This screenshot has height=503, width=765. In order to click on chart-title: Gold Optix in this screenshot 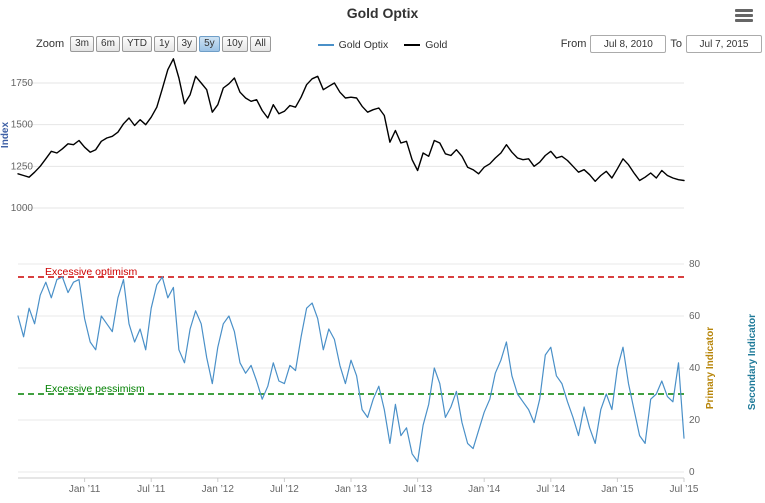, I will do `click(382, 13)`.